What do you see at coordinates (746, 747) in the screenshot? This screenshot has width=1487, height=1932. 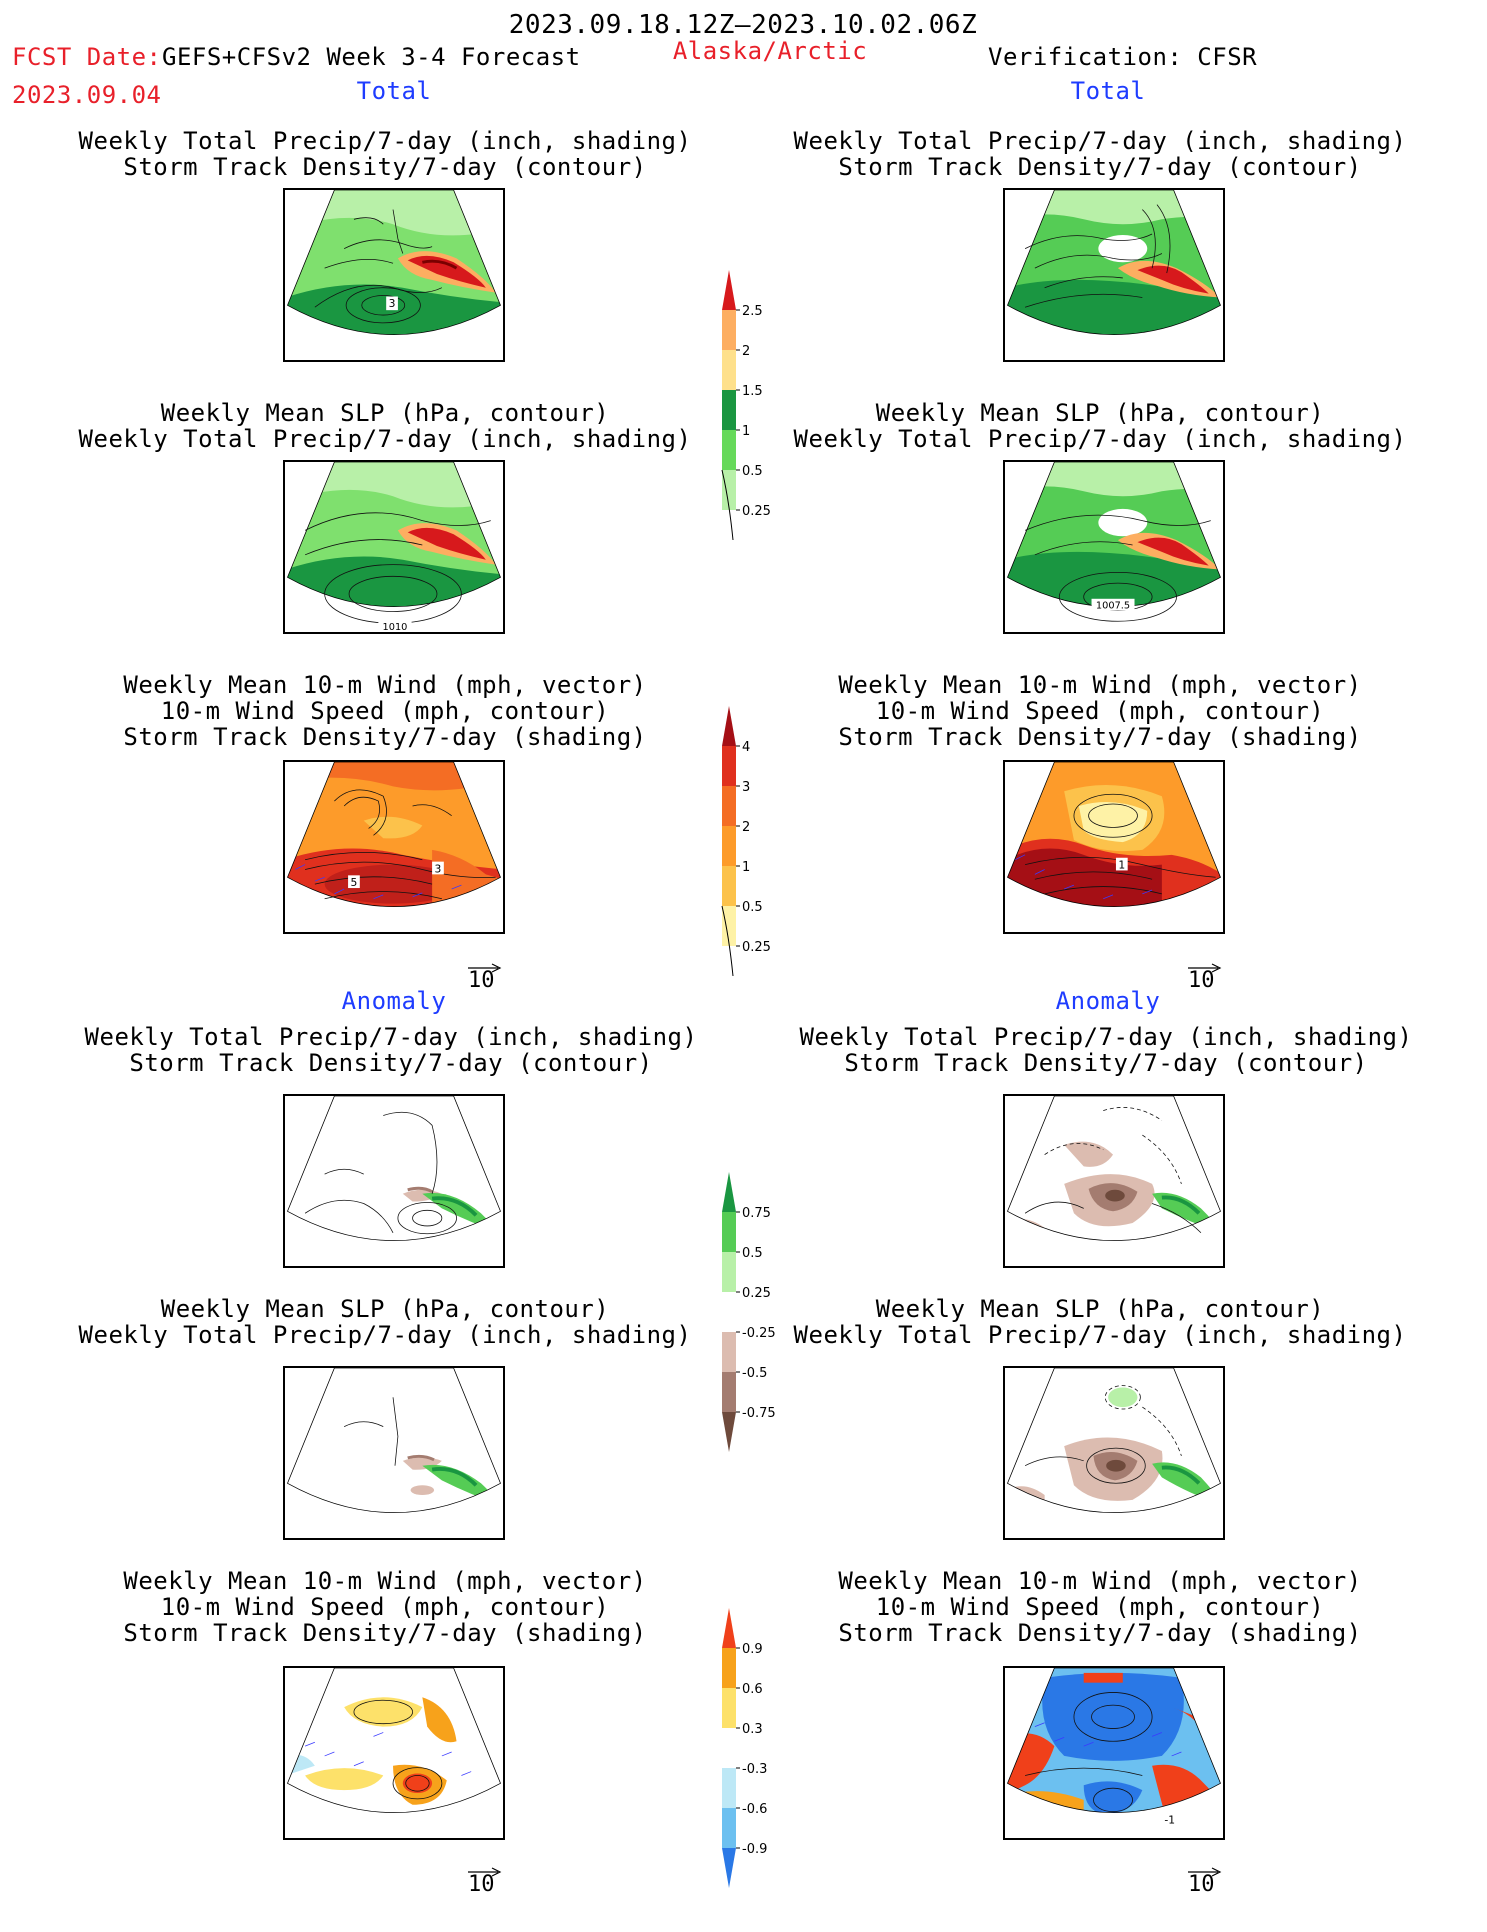 I see `colorbar-label: 4` at bounding box center [746, 747].